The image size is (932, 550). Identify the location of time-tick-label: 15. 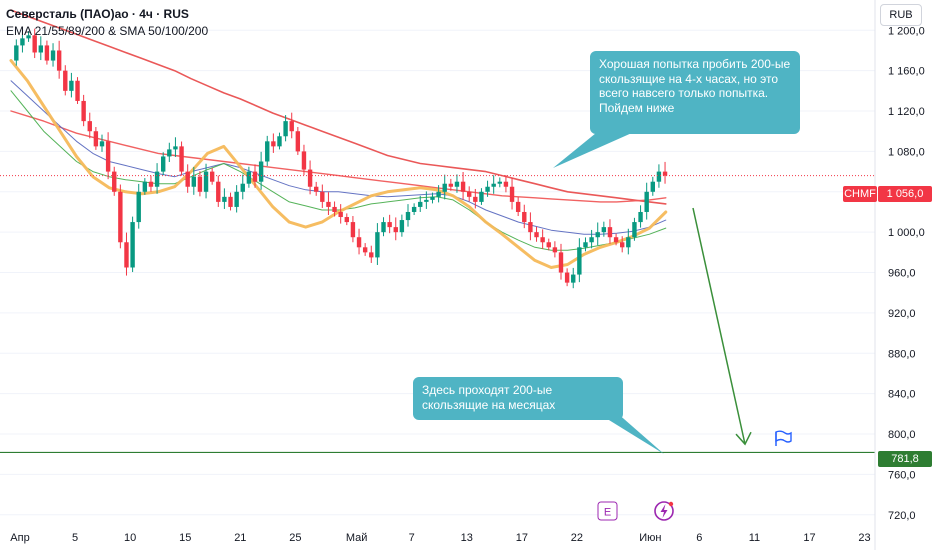
(185, 538).